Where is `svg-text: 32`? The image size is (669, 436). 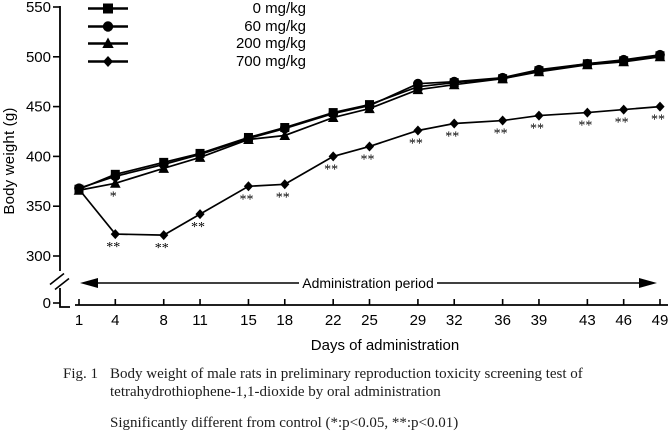 svg-text: 32 is located at coordinates (454, 320).